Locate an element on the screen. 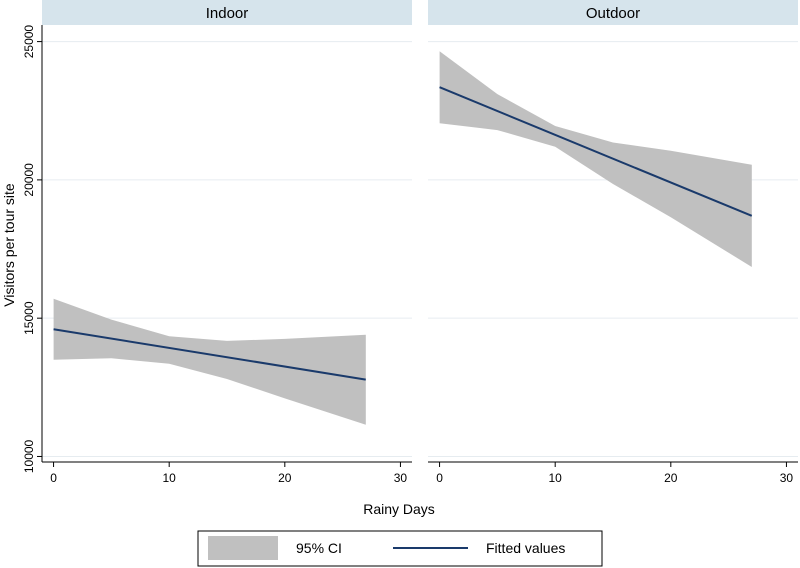  y-tick-label: 20000 is located at coordinates (29, 180).